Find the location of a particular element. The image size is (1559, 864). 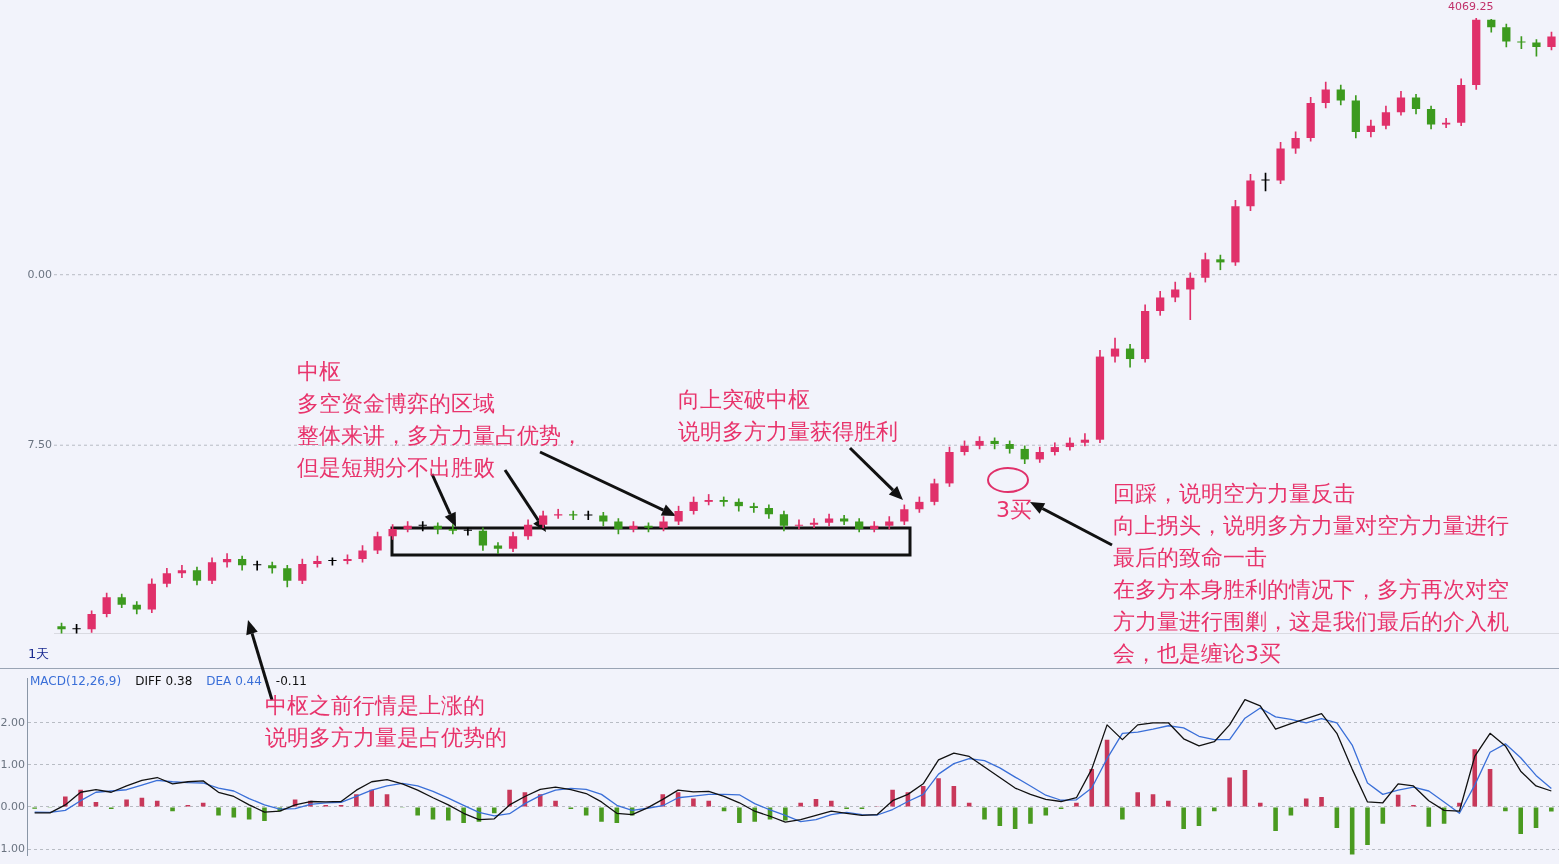

text: 7.50 is located at coordinates (39, 445).